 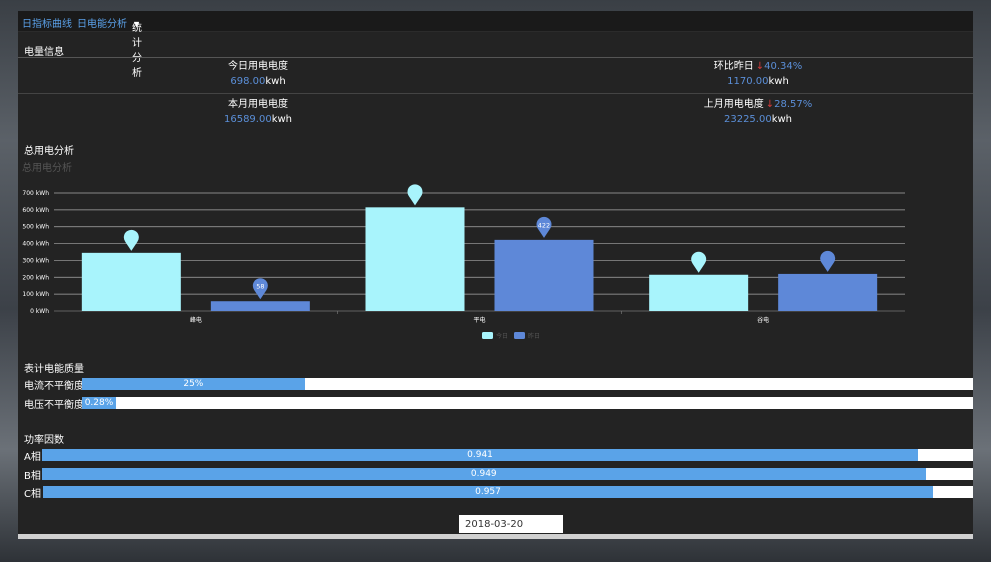 I want to click on day-compare-percent: 40.34%, so click(x=783, y=66).